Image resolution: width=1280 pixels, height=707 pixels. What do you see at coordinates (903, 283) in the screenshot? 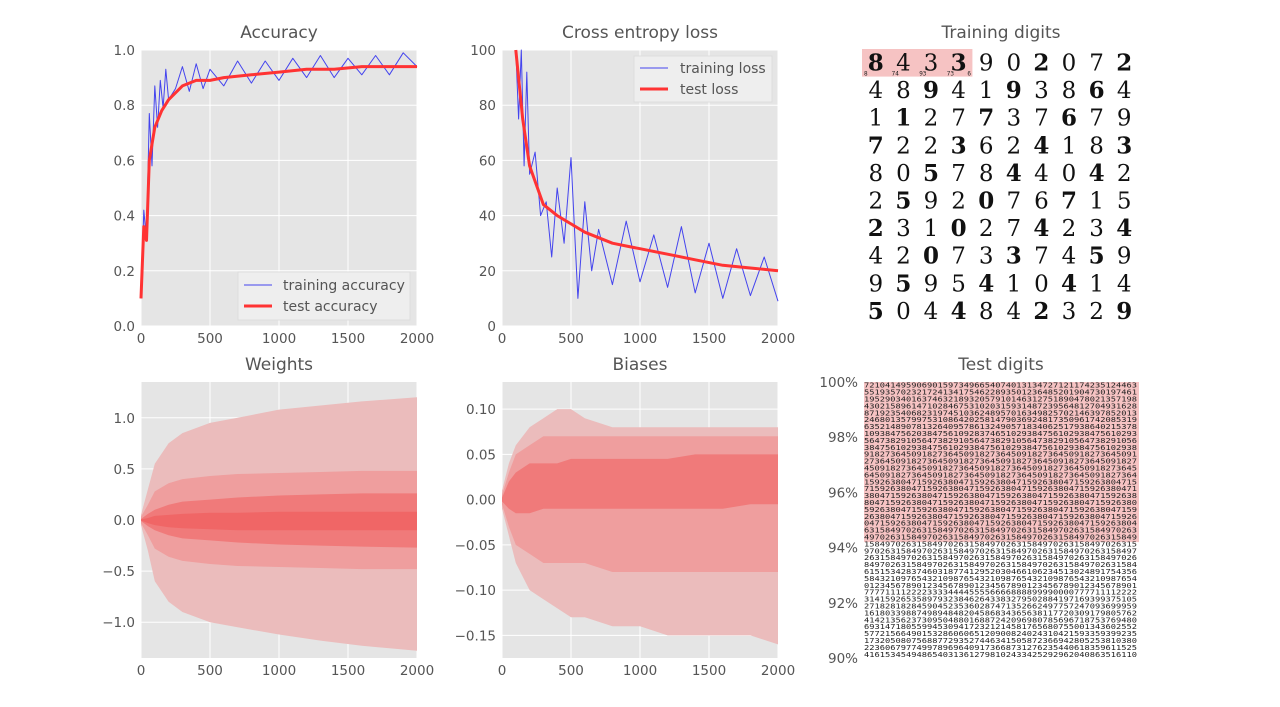
I see `training-digit: 5` at bounding box center [903, 283].